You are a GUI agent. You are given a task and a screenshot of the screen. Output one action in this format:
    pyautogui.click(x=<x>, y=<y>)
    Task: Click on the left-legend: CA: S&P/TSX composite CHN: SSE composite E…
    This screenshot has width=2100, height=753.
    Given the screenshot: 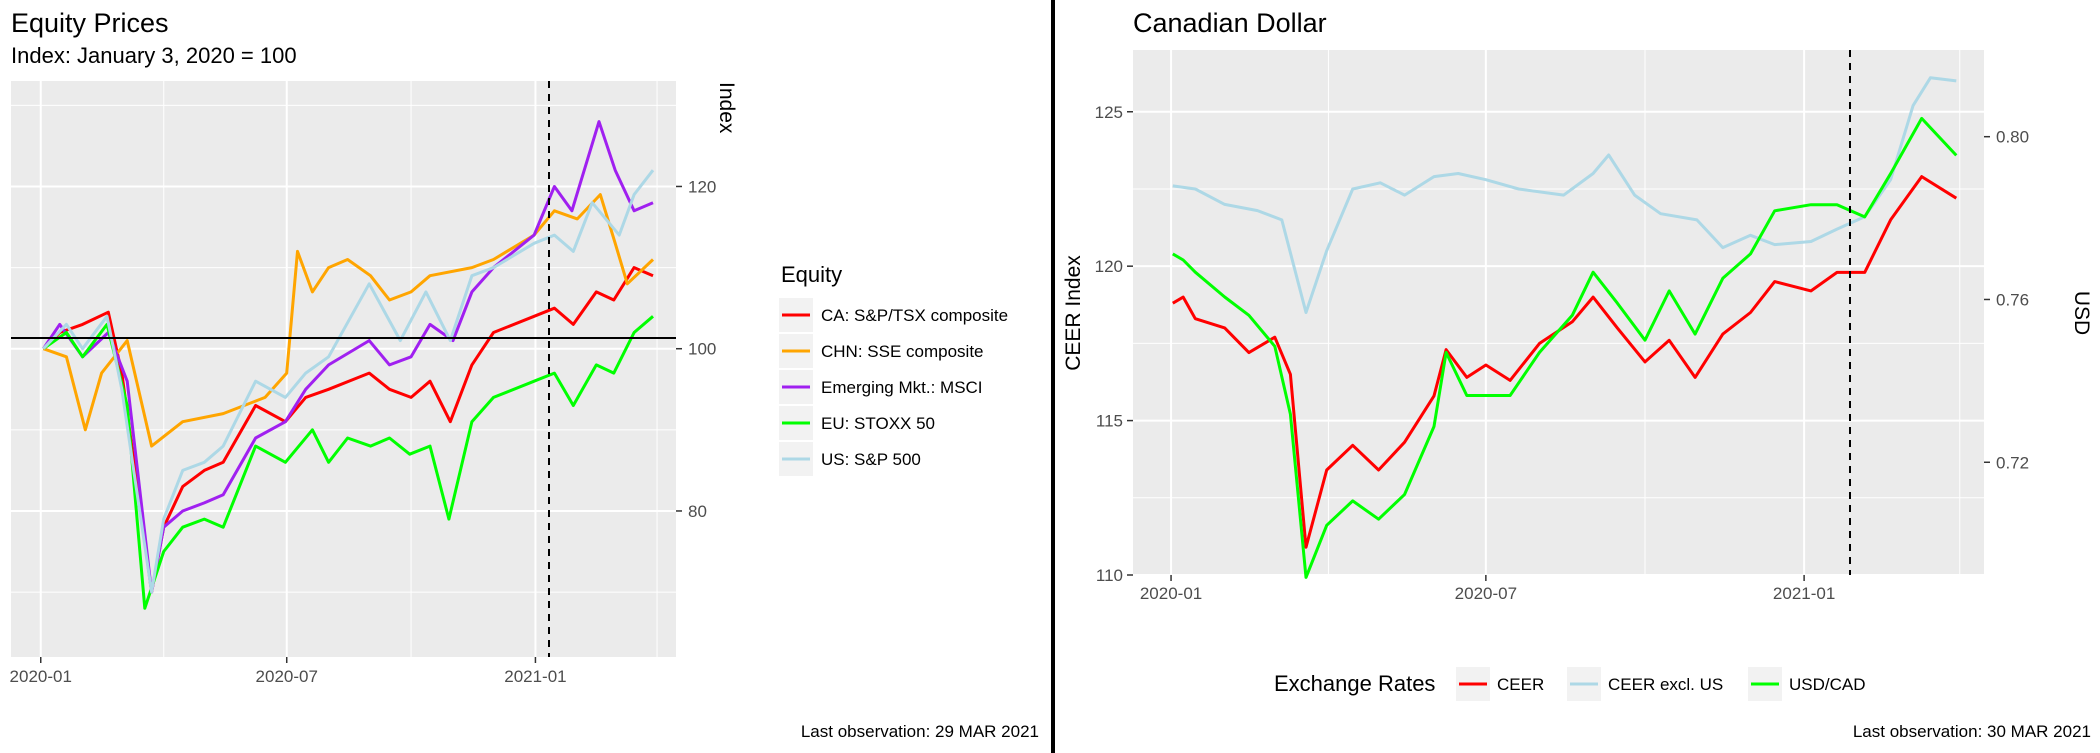 What is the action you would take?
    pyautogui.click(x=893, y=387)
    